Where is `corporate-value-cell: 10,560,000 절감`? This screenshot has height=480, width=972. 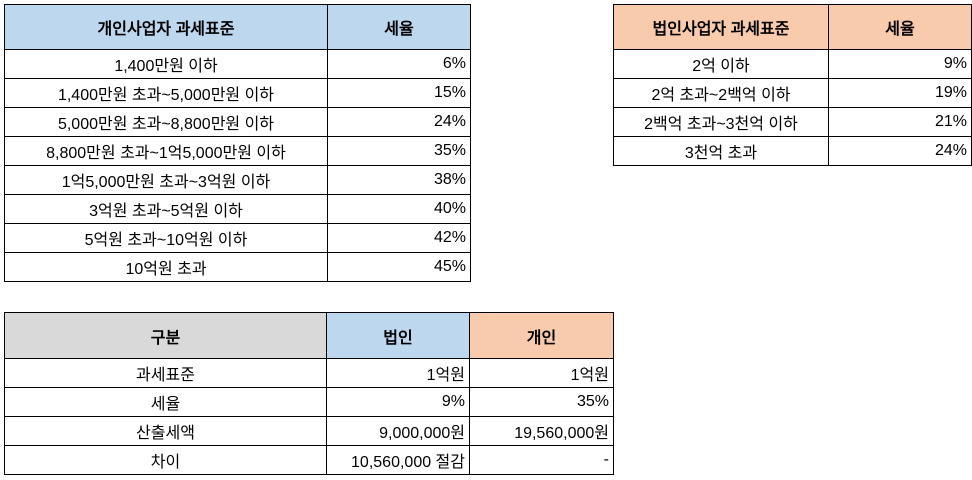
corporate-value-cell: 10,560,000 절감 is located at coordinates (398, 460).